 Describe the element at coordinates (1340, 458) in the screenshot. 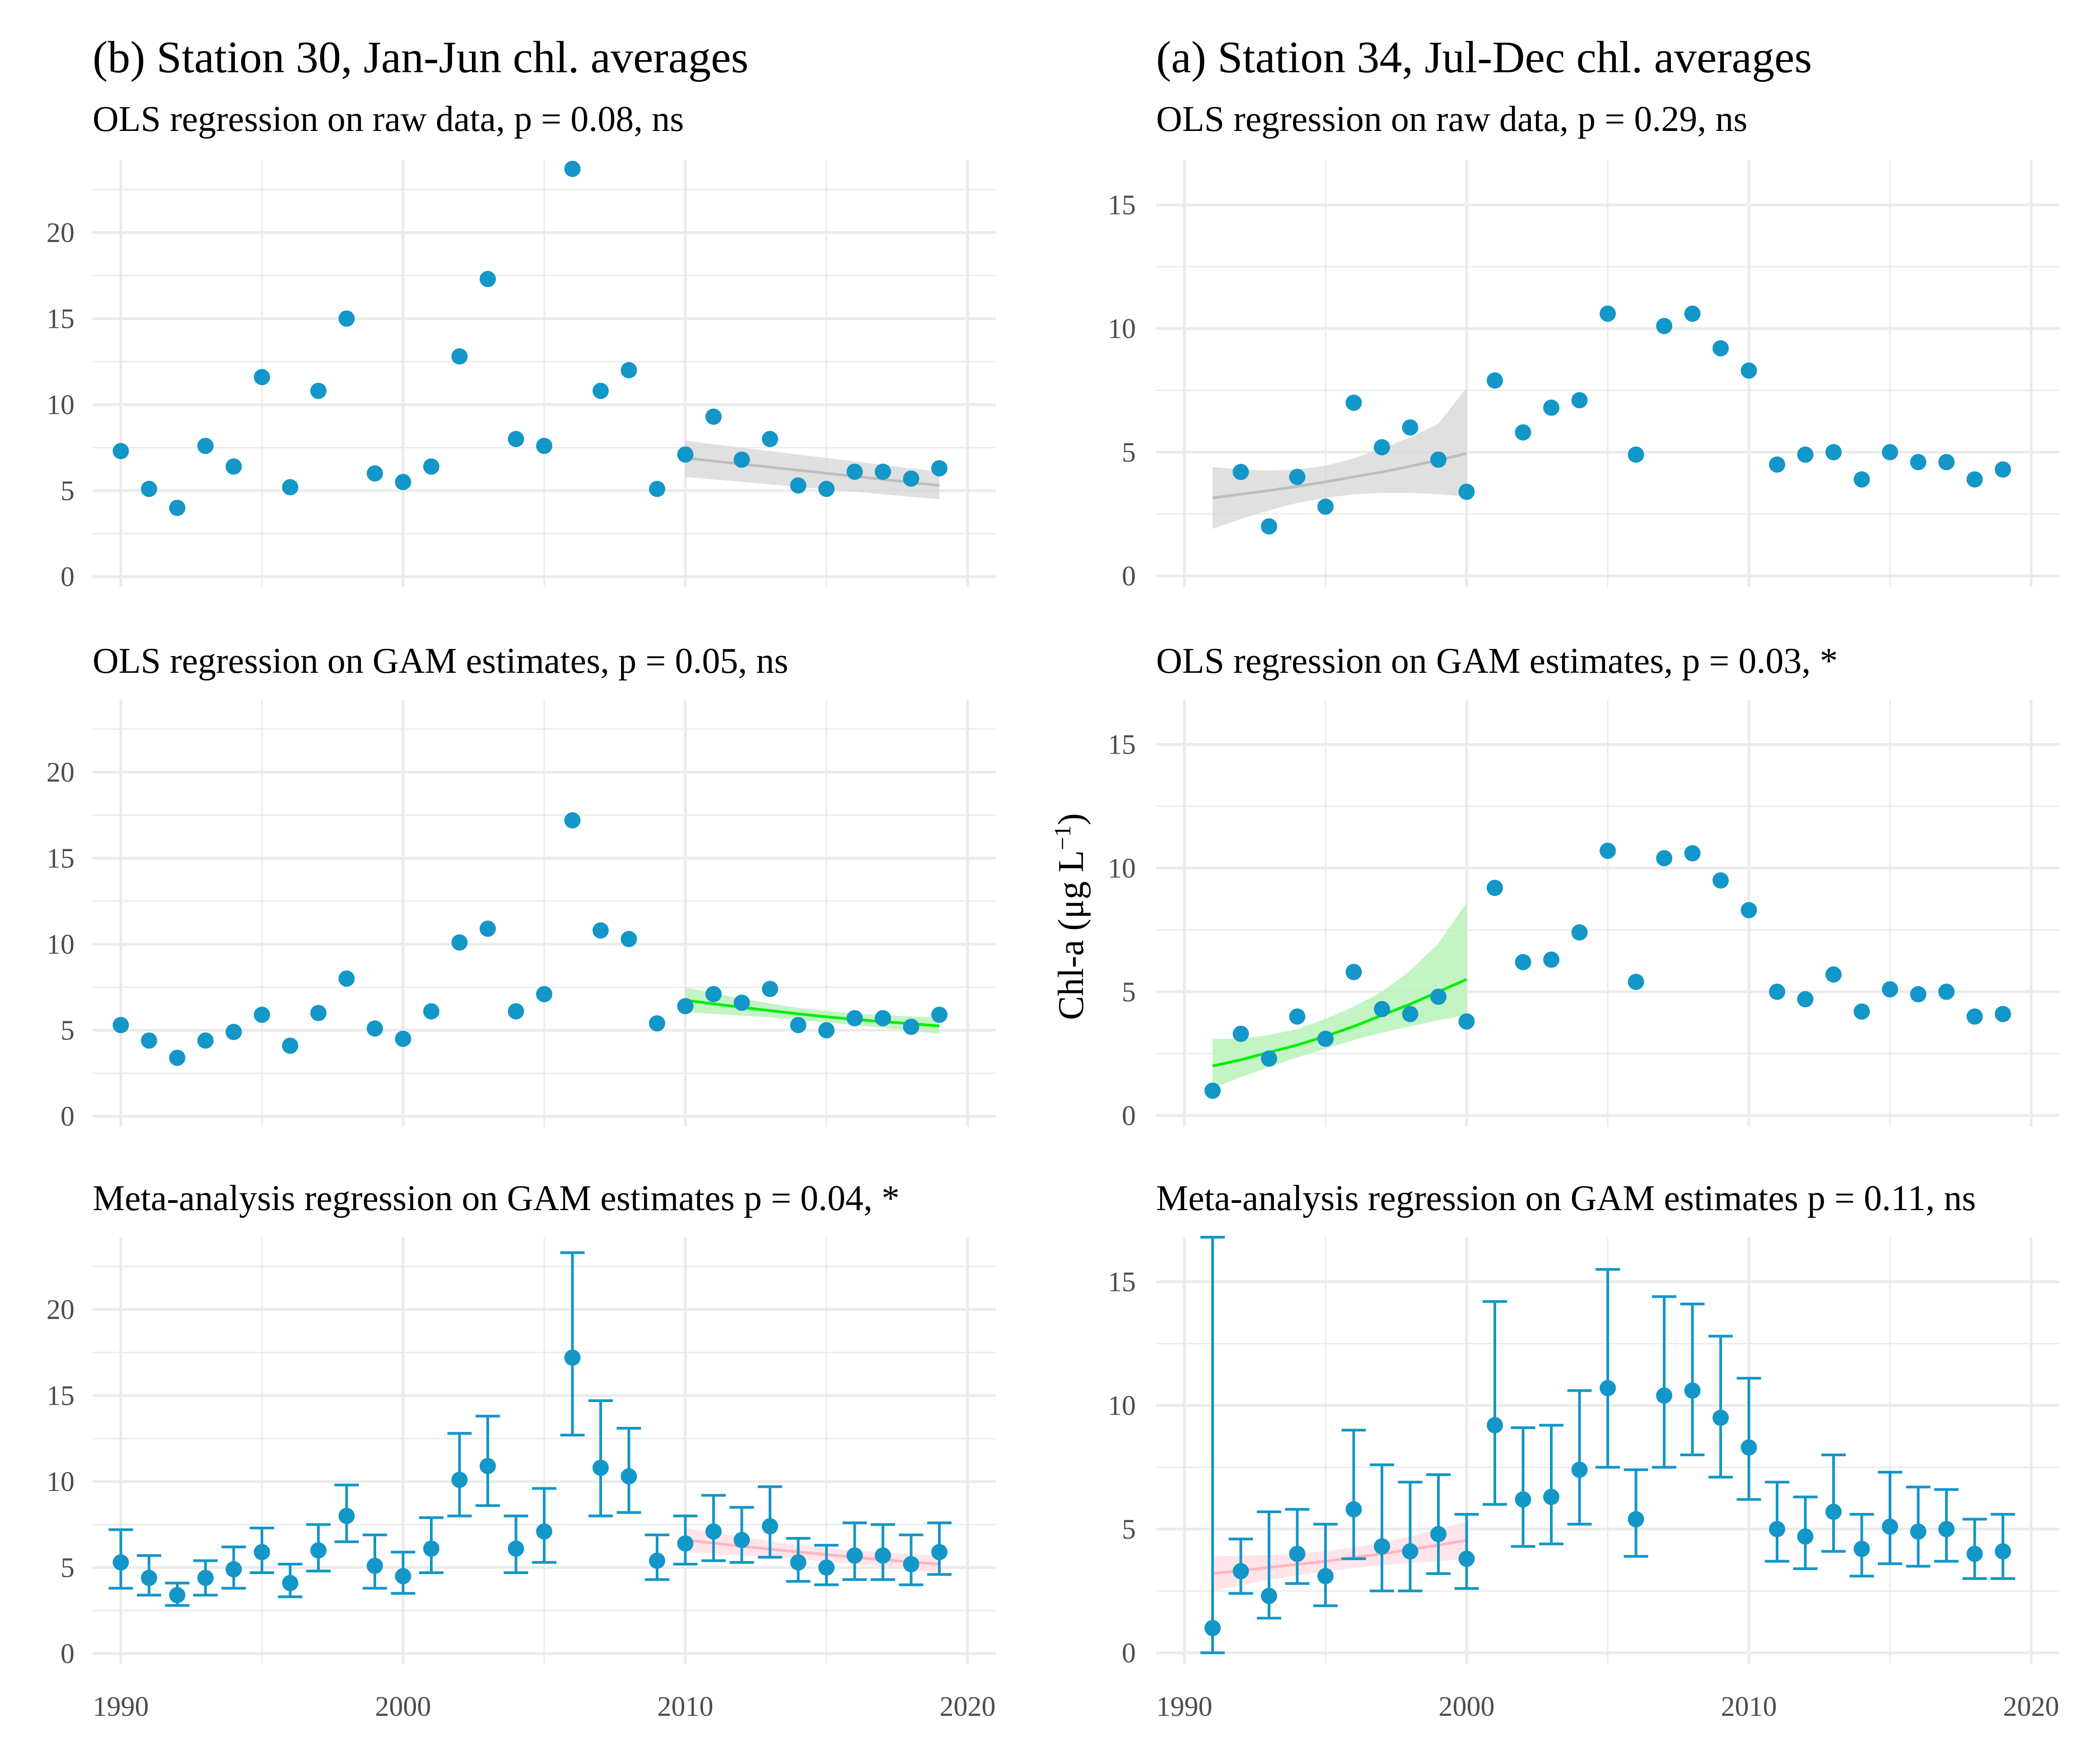

I see `confidence-band` at that location.